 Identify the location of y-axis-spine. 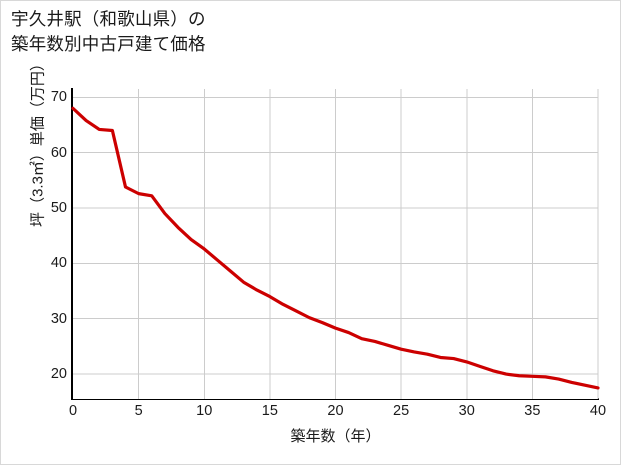
(72, 244).